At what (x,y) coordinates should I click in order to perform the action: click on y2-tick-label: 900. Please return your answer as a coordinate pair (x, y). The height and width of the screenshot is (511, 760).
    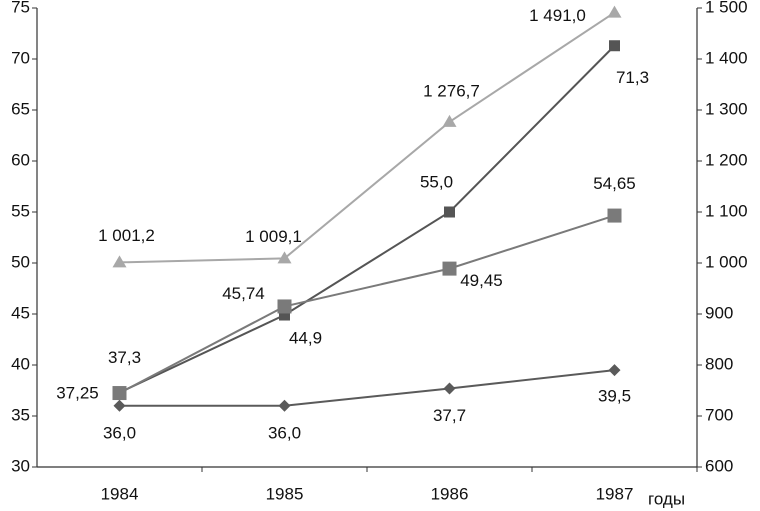
    Looking at the image, I should click on (719, 312).